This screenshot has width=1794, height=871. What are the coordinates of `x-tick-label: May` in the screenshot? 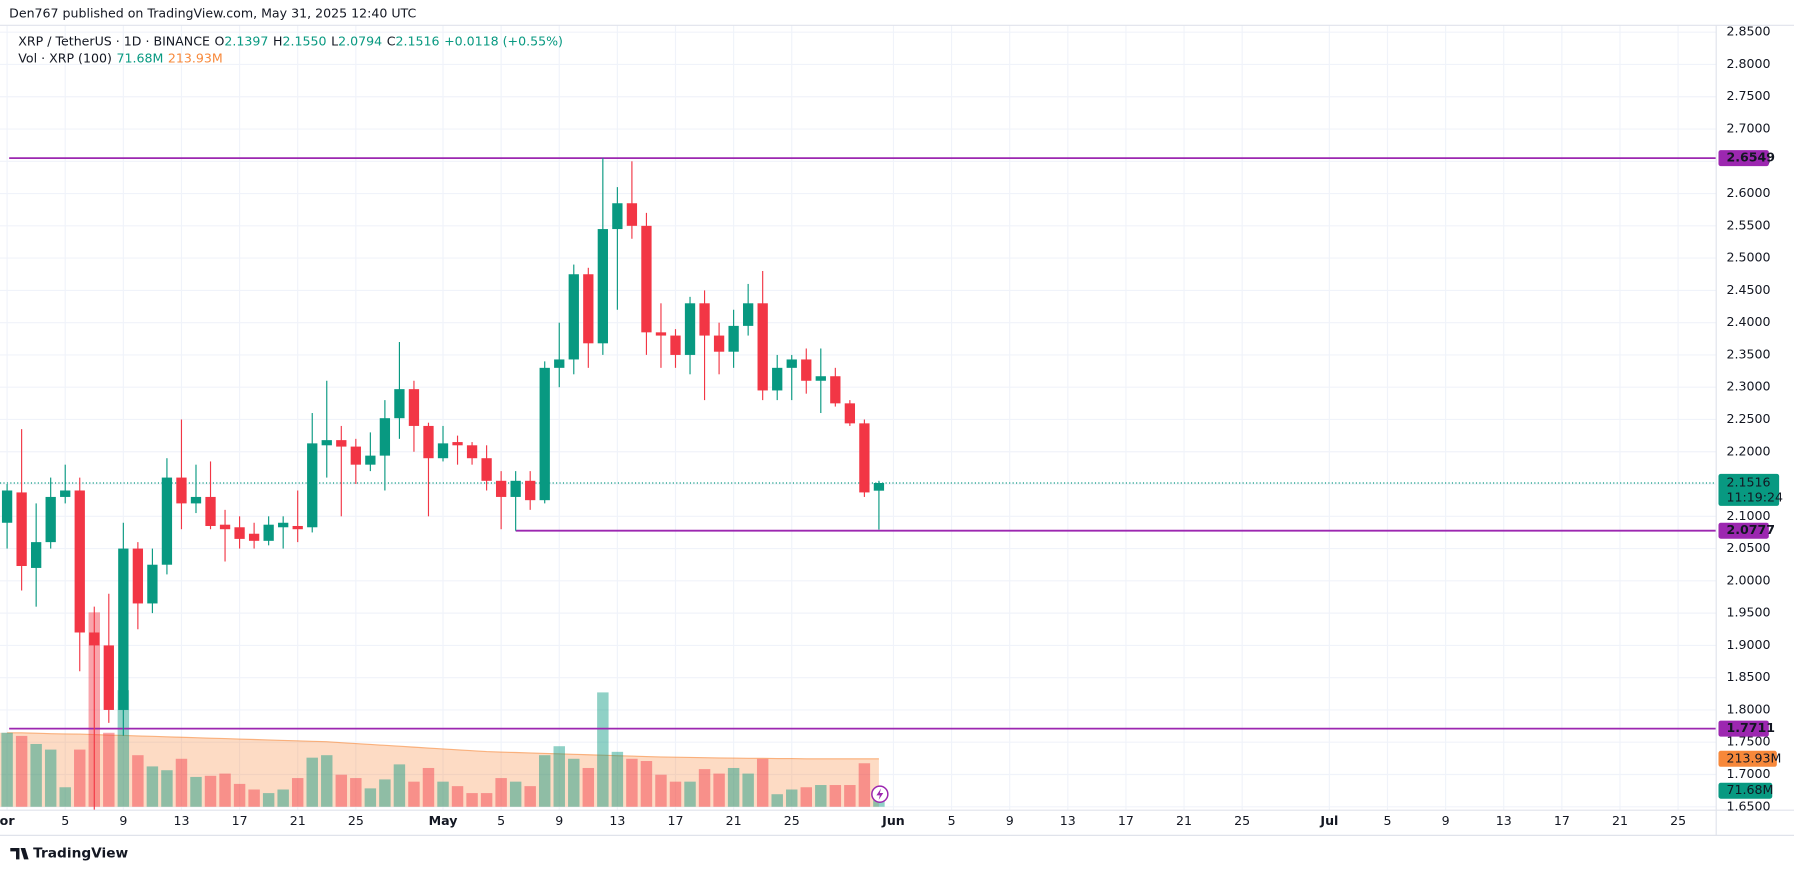 It's located at (443, 820).